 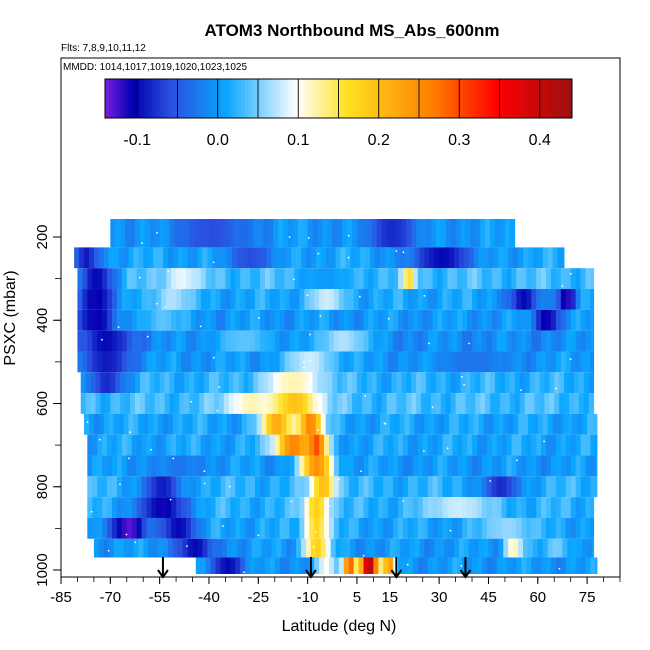 What do you see at coordinates (307, 295) in the screenshot?
I see `sample-dot` at bounding box center [307, 295].